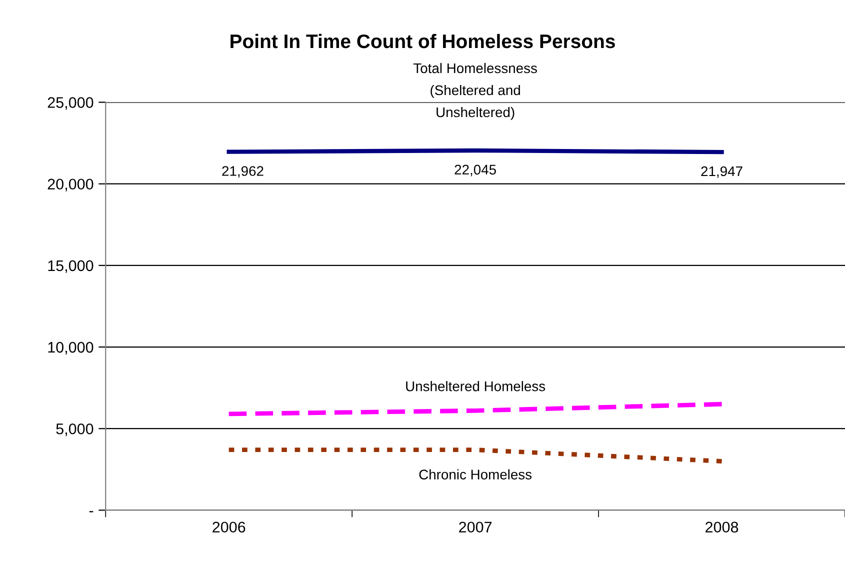 The width and height of the screenshot is (845, 565). Describe the element at coordinates (422, 41) in the screenshot. I see `chart-title: Point In Time Count of Homeless Persons` at that location.